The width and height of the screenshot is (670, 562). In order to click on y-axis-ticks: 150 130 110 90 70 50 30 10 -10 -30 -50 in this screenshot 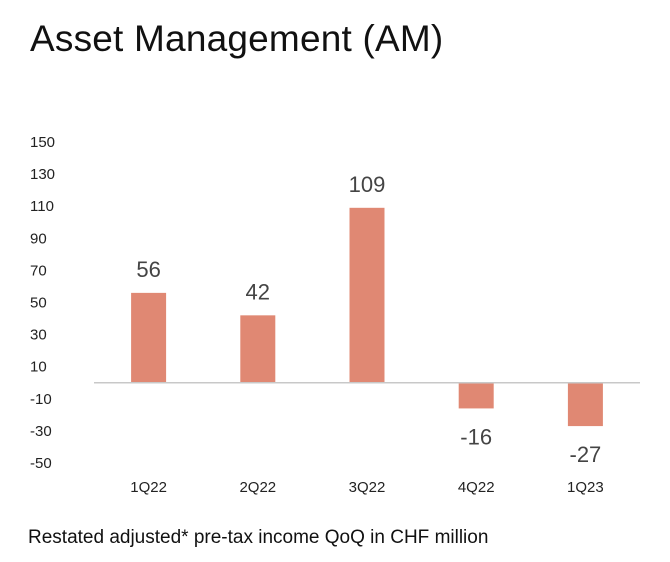, I will do `click(42, 303)`.